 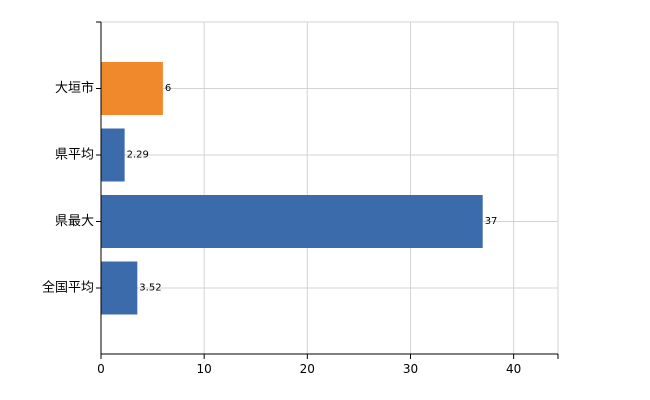 What do you see at coordinates (150, 288) in the screenshot?
I see `data-label: 3.52` at bounding box center [150, 288].